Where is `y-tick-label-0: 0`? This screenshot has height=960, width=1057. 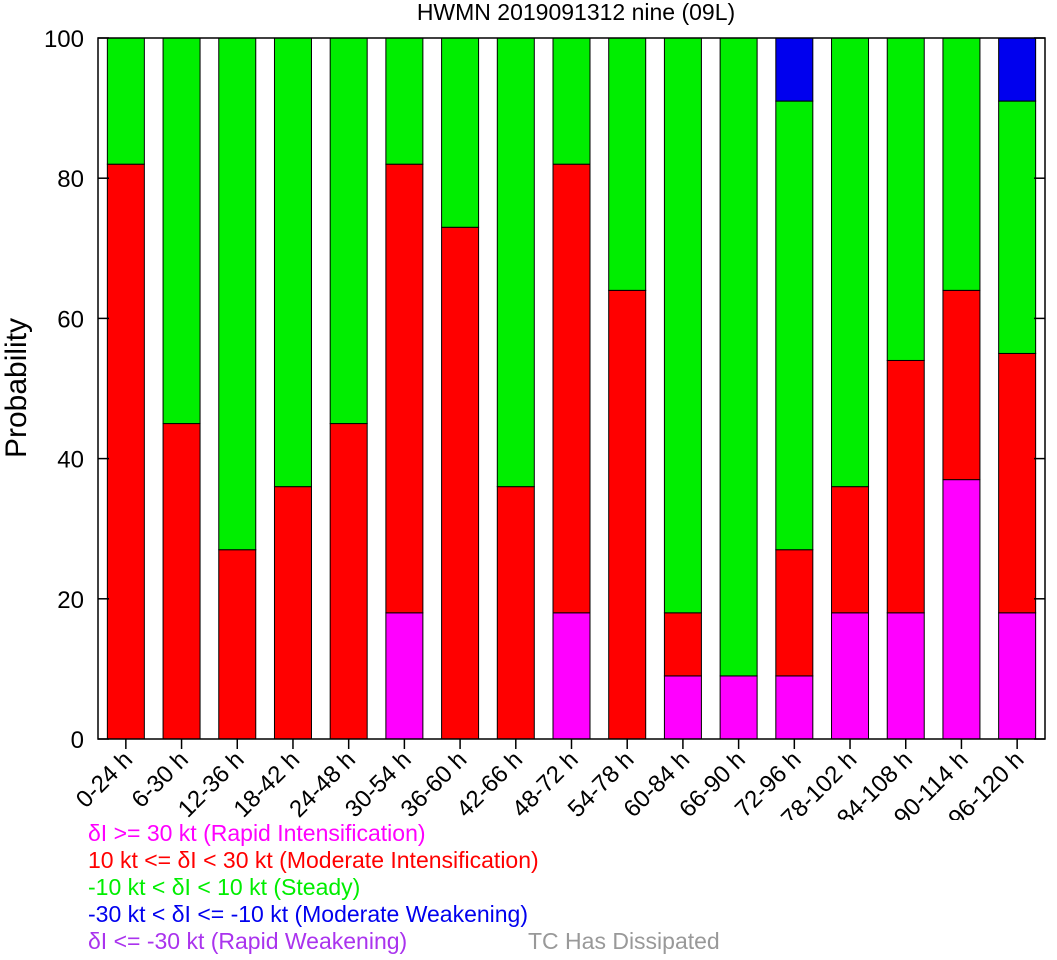
y-tick-label-0: 0 is located at coordinates (77, 740).